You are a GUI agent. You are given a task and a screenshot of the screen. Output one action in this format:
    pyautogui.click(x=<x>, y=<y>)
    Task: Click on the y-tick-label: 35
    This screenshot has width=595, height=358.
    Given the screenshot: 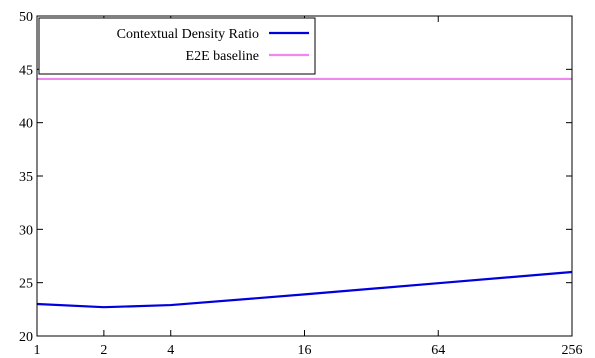 What is the action you would take?
    pyautogui.click(x=26, y=177)
    